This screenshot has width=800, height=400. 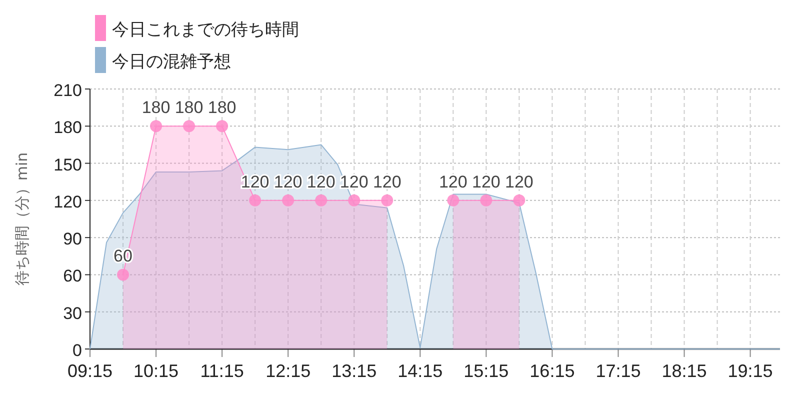 I want to click on x-tick-label: 18:15, so click(x=684, y=371).